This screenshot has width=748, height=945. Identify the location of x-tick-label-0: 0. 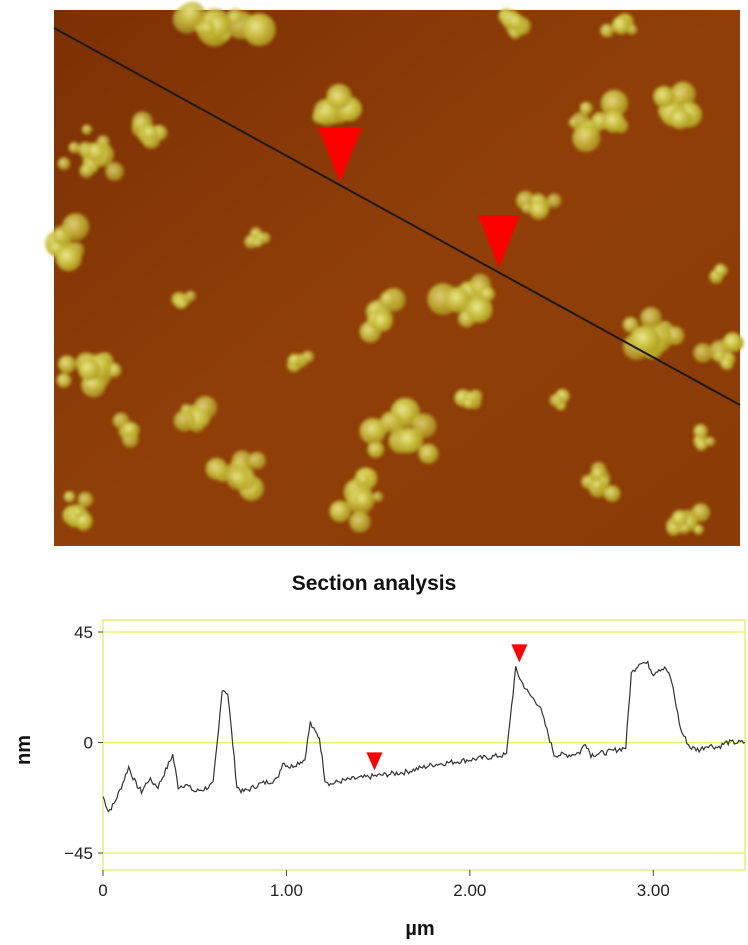
(102, 890).